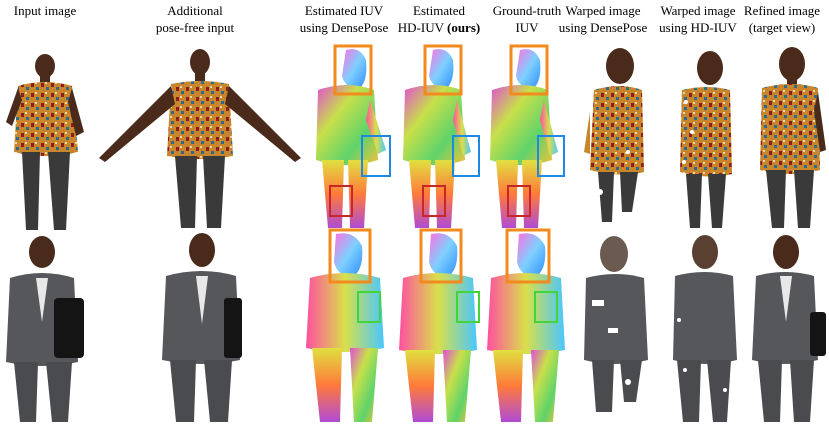 This screenshot has height=428, width=829. What do you see at coordinates (793, 137) in the screenshot?
I see `row1-refined-image` at bounding box center [793, 137].